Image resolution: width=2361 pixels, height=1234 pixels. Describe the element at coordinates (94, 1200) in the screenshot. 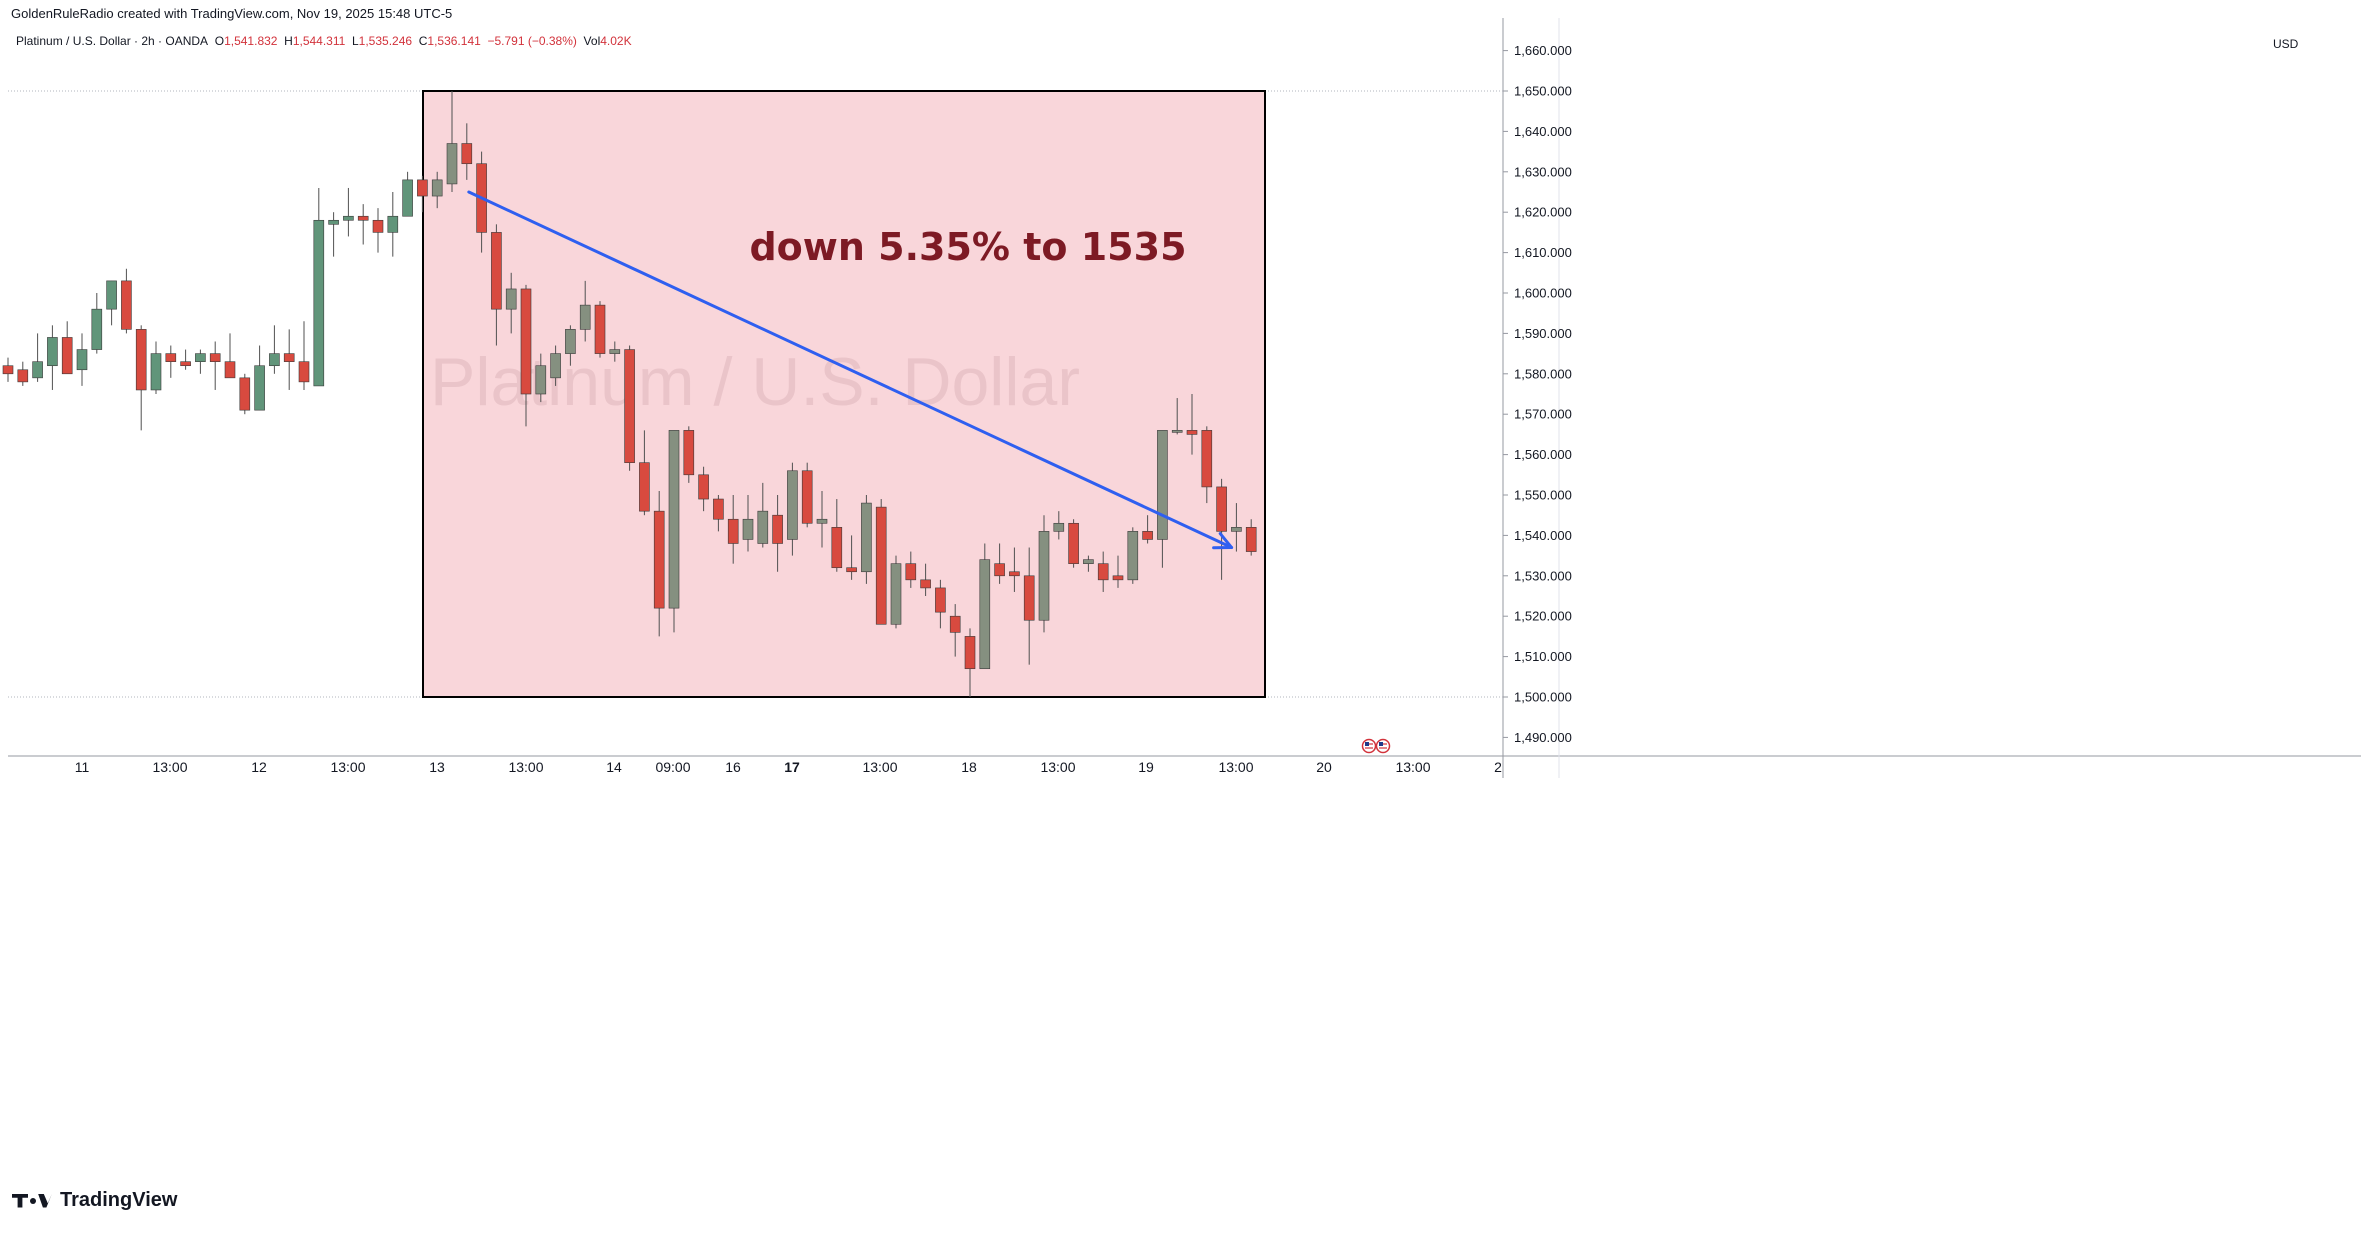

I see `tradingview-logo: TradingView` at that location.